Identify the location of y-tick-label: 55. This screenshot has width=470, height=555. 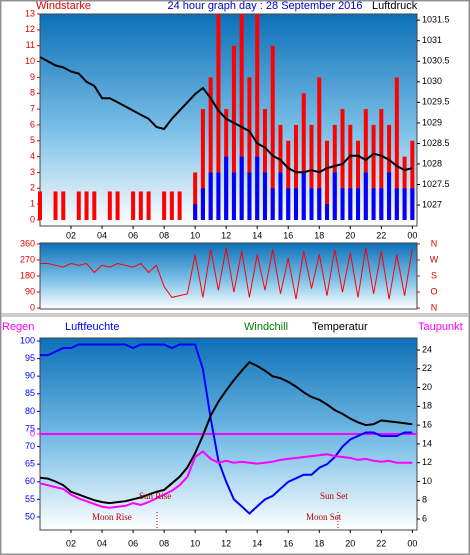
(30, 499).